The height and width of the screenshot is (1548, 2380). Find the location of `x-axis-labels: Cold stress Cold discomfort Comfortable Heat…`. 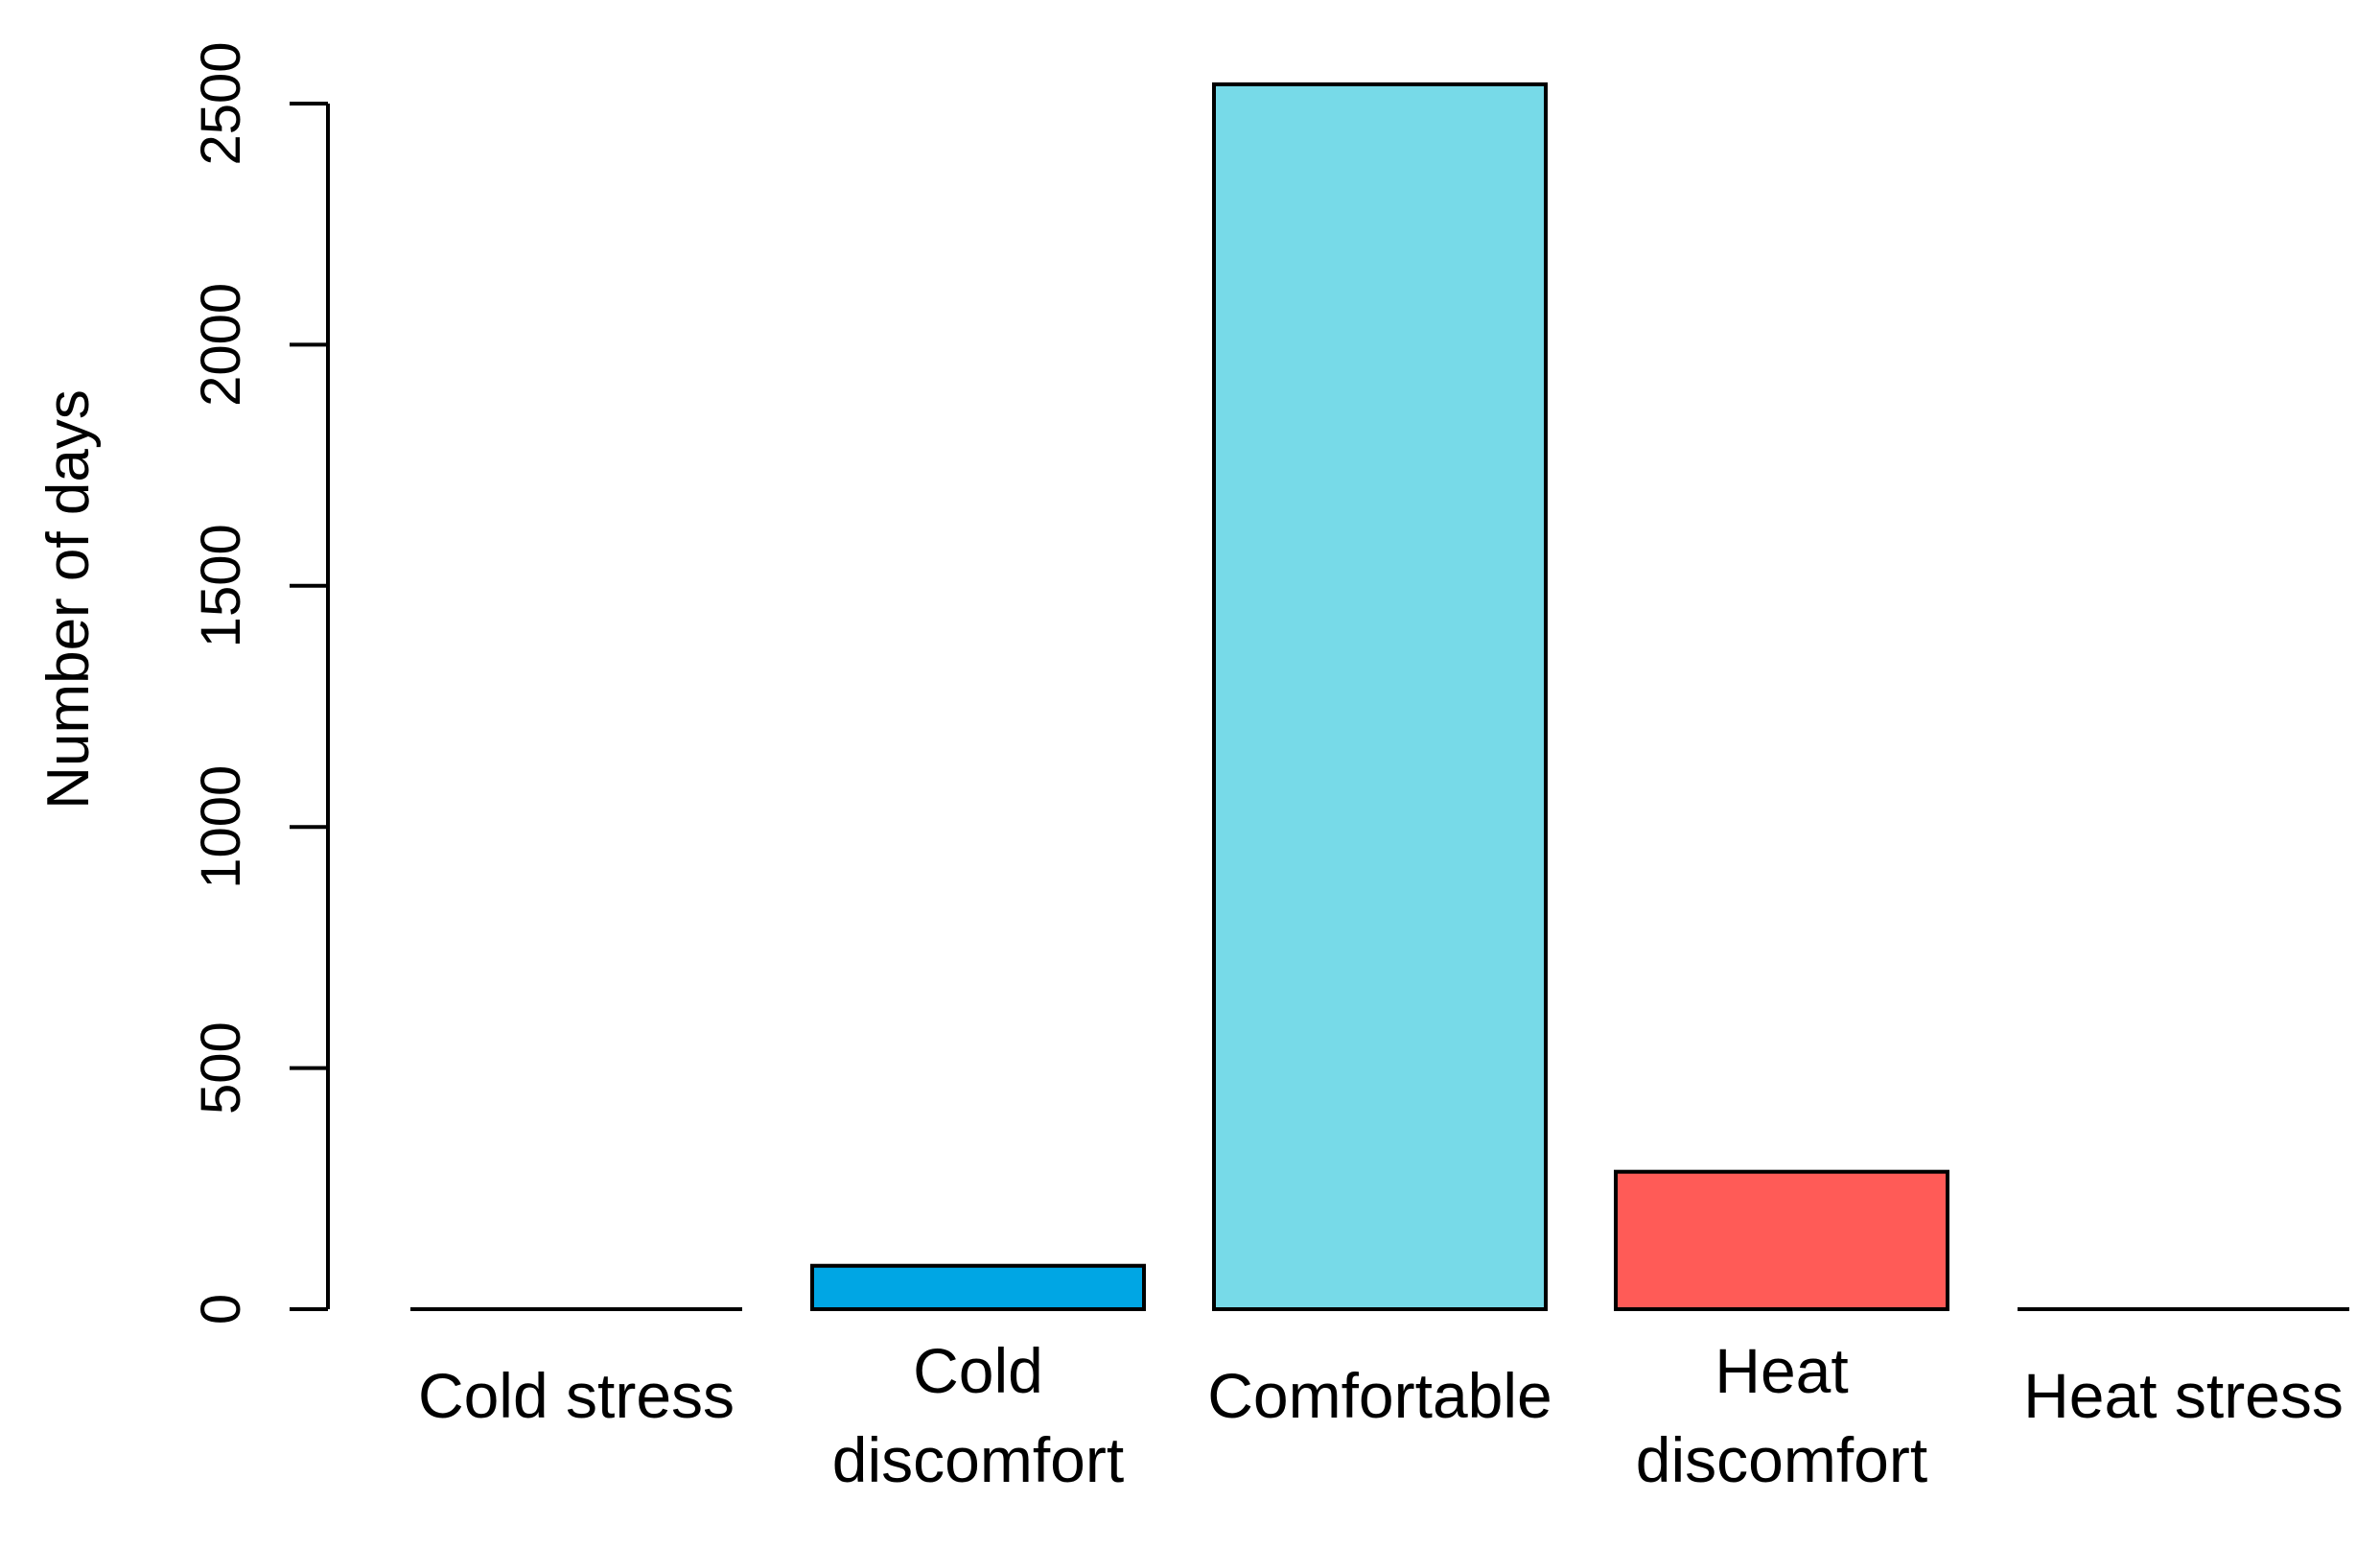

x-axis-labels: Cold stress Cold discomfort Comfortable Heat… is located at coordinates (1381, 1415).